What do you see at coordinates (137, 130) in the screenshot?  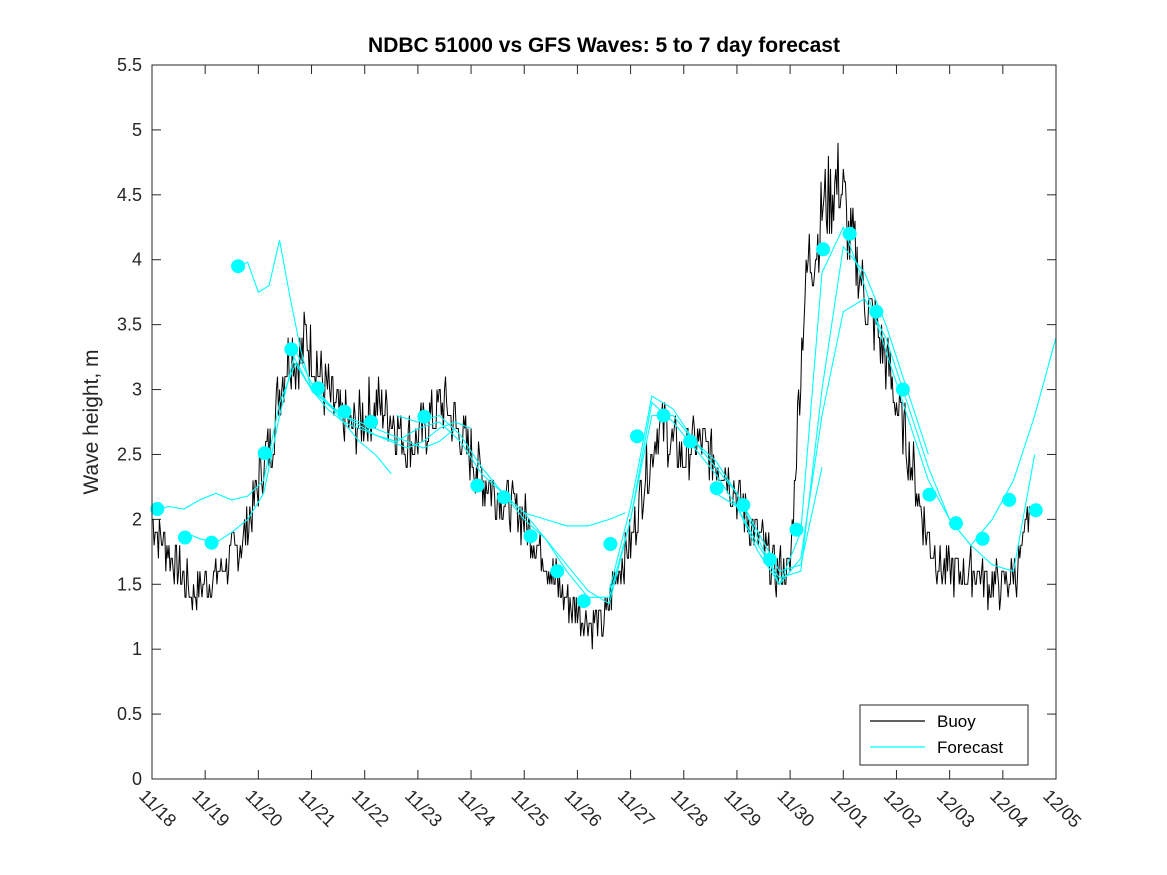 I see `y-tick-label: 5` at bounding box center [137, 130].